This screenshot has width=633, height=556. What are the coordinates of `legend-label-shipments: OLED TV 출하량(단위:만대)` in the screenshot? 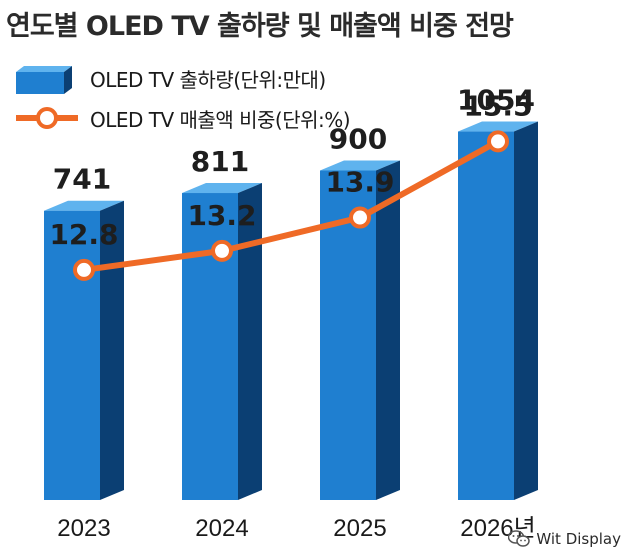 It's located at (208, 79).